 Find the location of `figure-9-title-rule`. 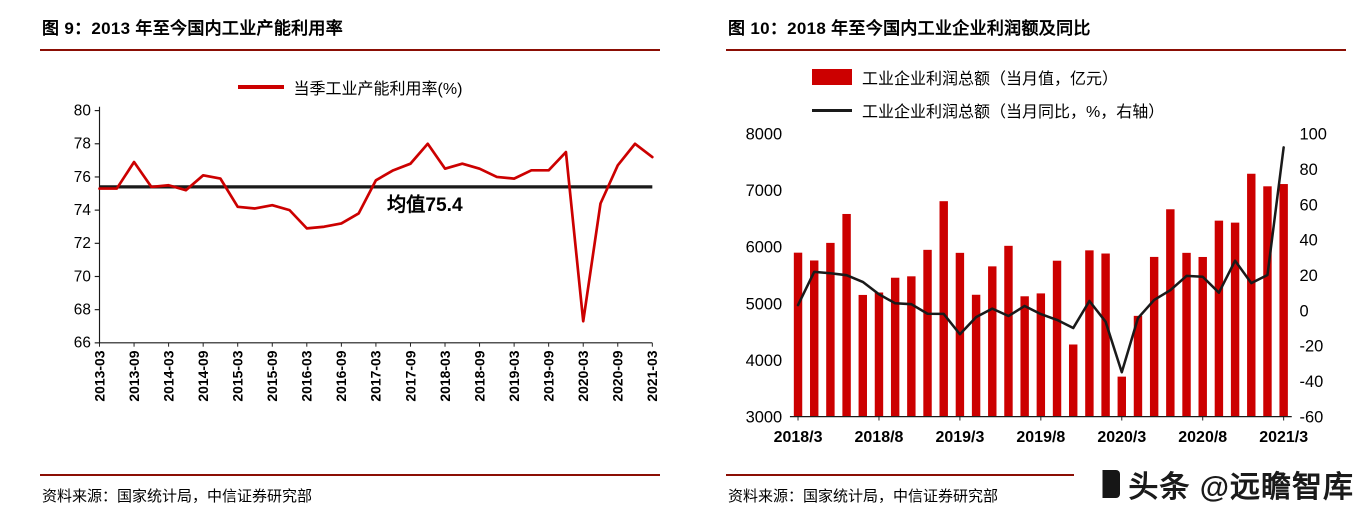

figure-9-title-rule is located at coordinates (350, 50).